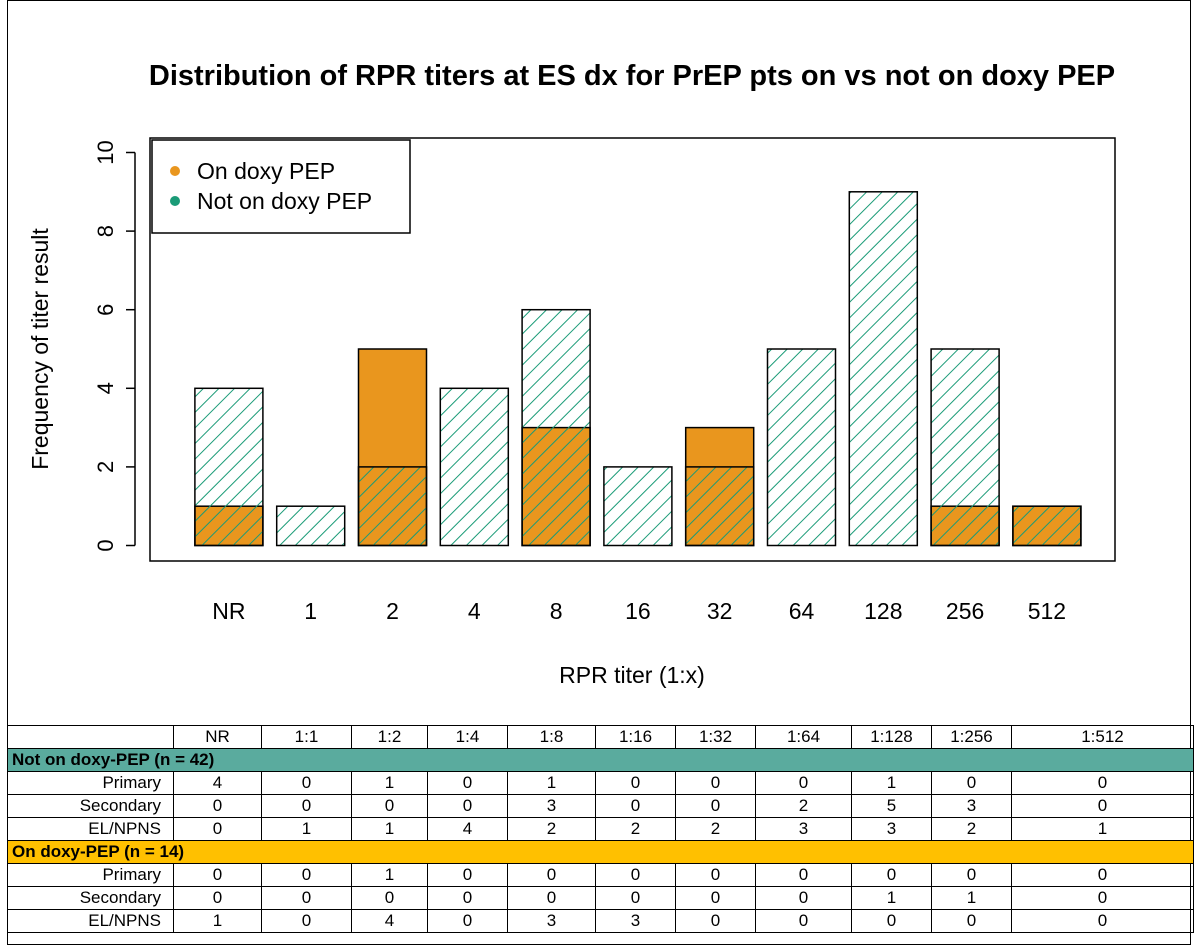 This screenshot has height=947, width=1200. I want to click on x-tick-label: 1, so click(310, 611).